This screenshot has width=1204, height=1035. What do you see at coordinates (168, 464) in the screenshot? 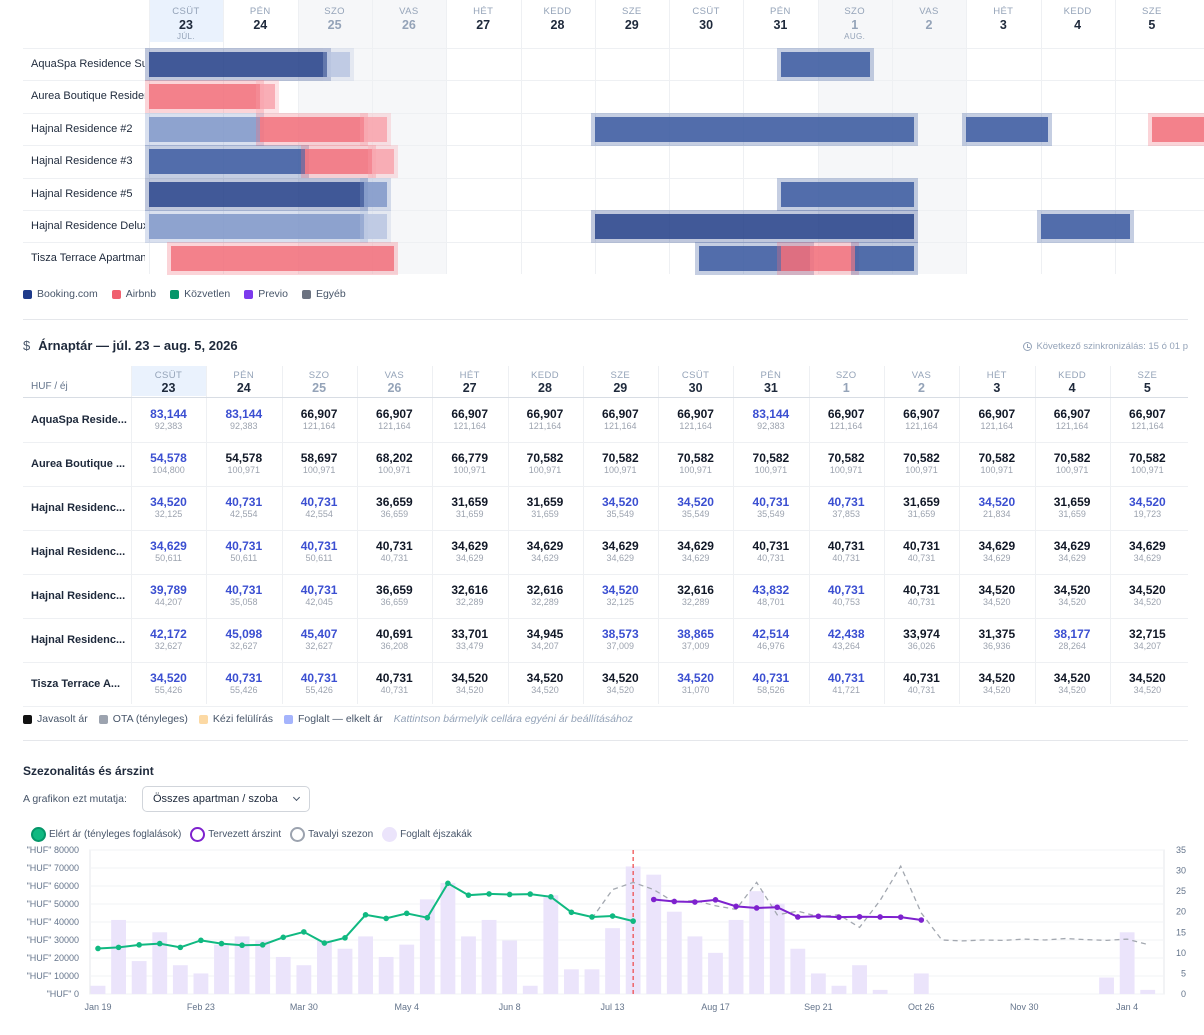
I see `price-cell: 54,578 104,800` at bounding box center [168, 464].